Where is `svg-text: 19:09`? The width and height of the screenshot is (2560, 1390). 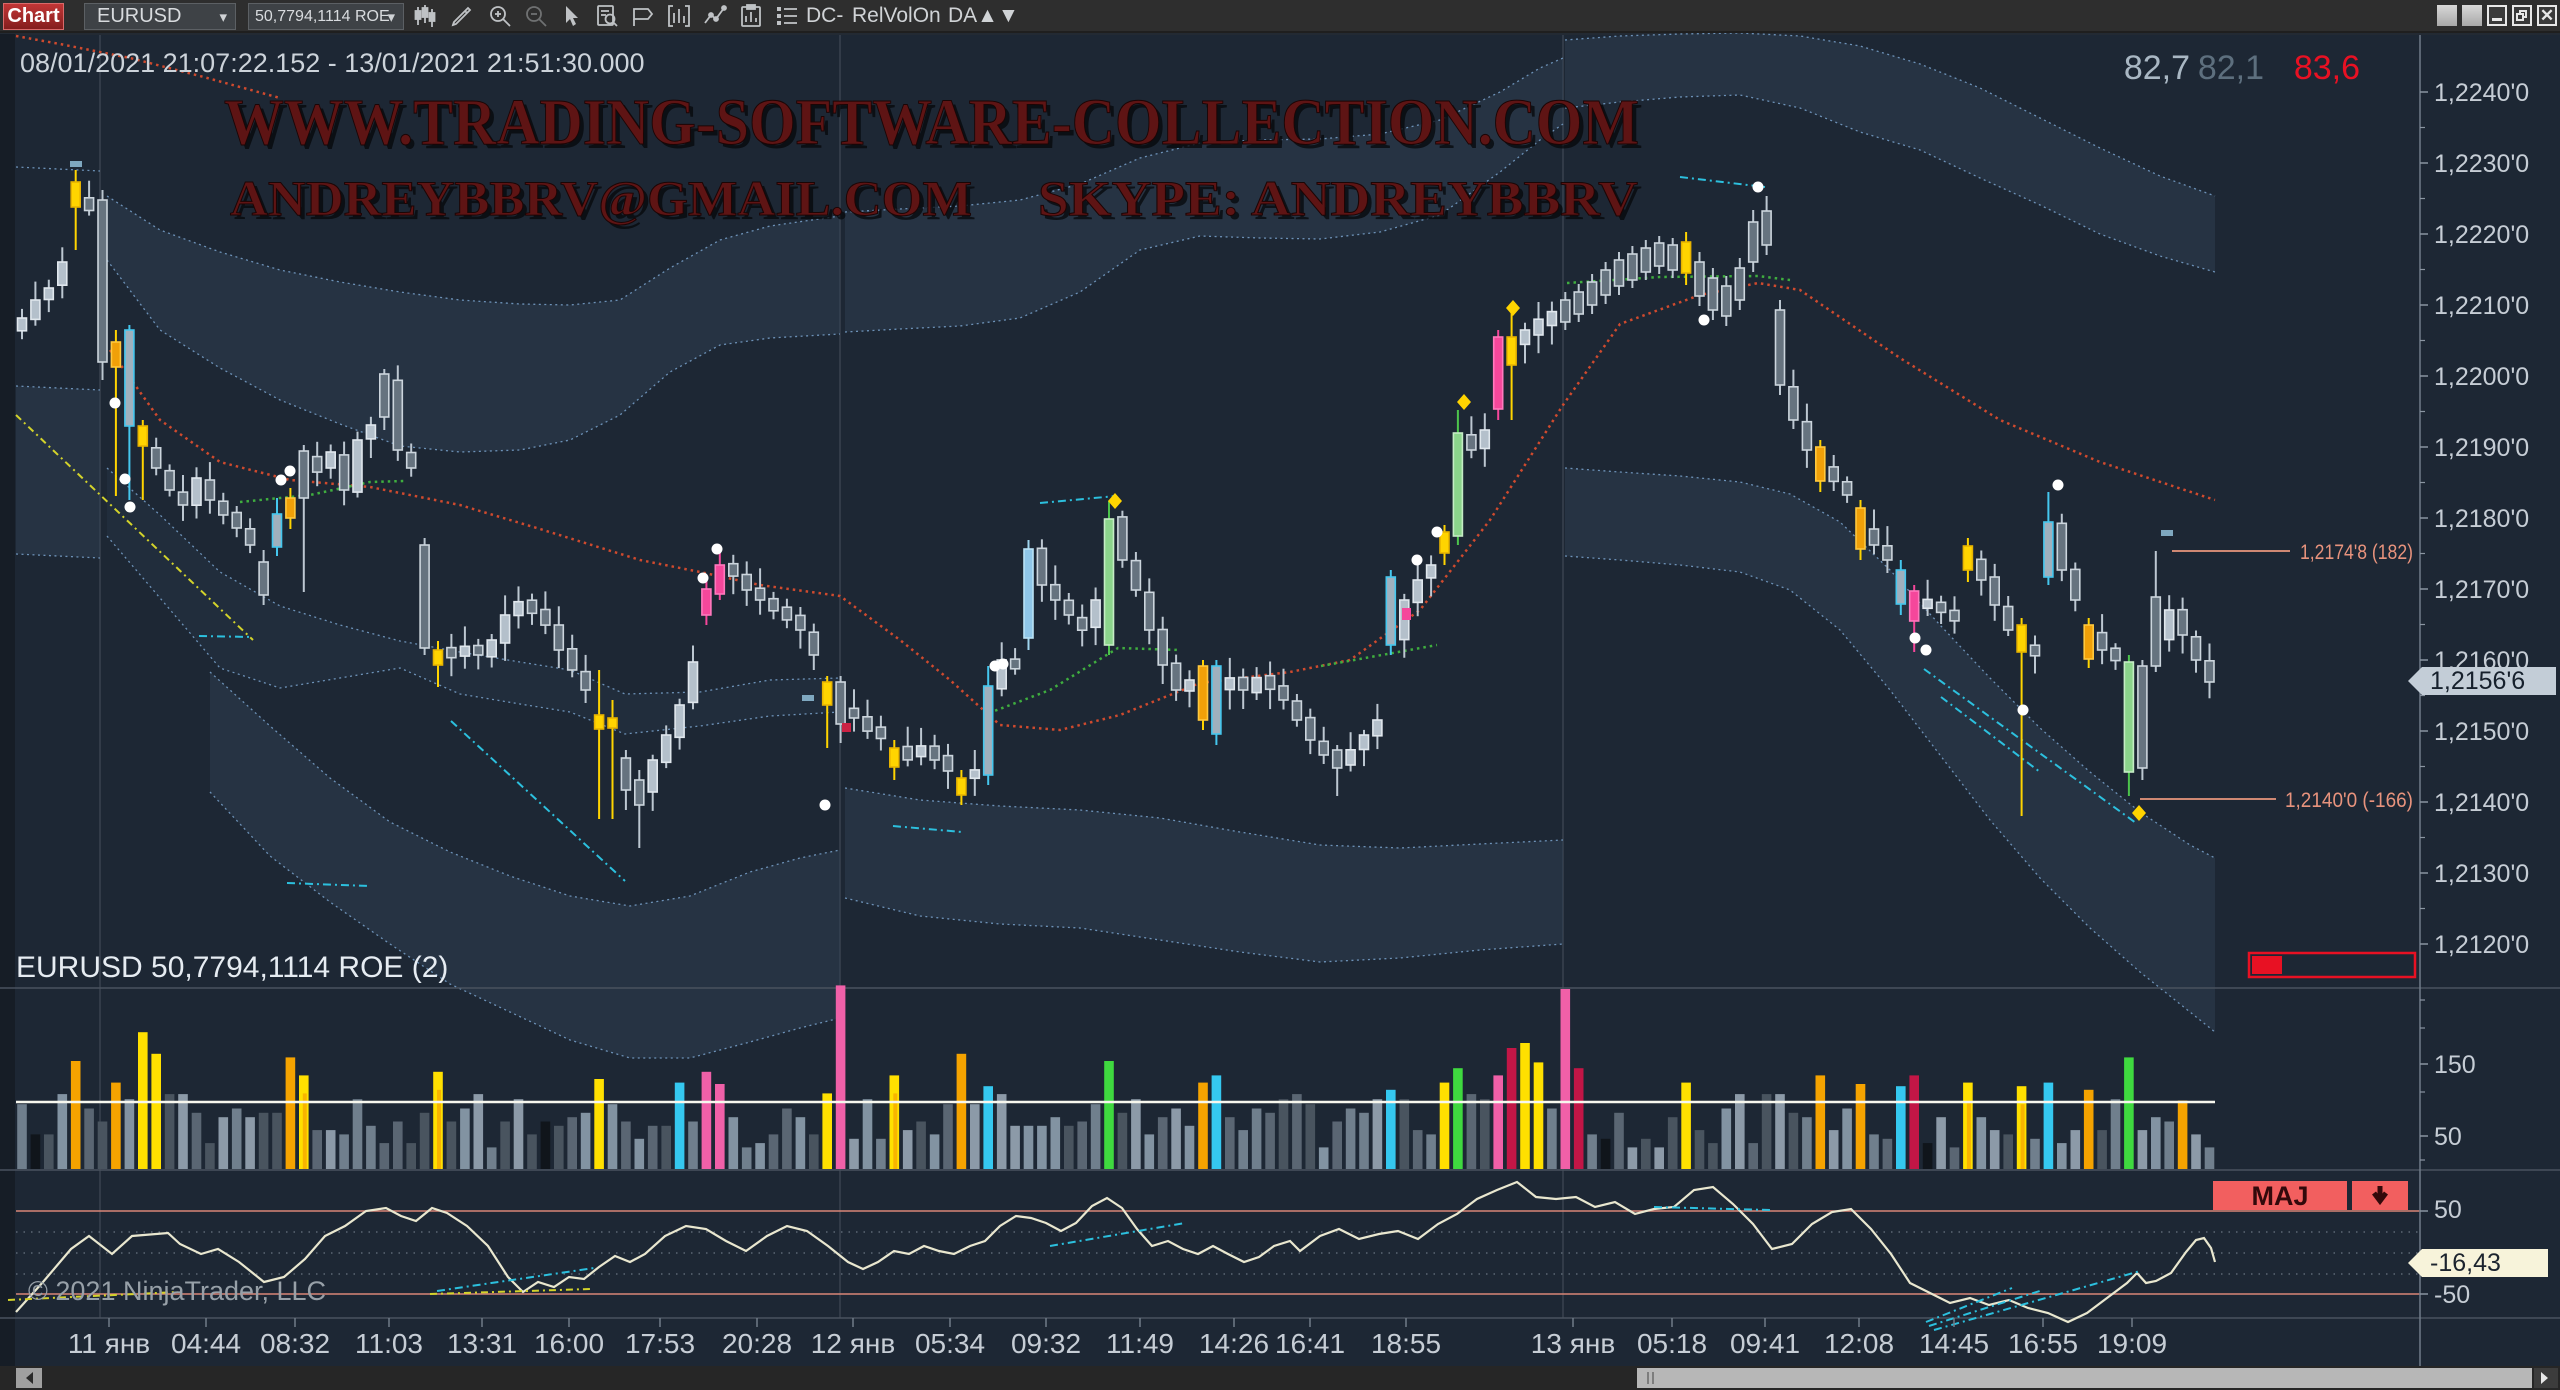
svg-text: 19:09 is located at coordinates (2132, 1343).